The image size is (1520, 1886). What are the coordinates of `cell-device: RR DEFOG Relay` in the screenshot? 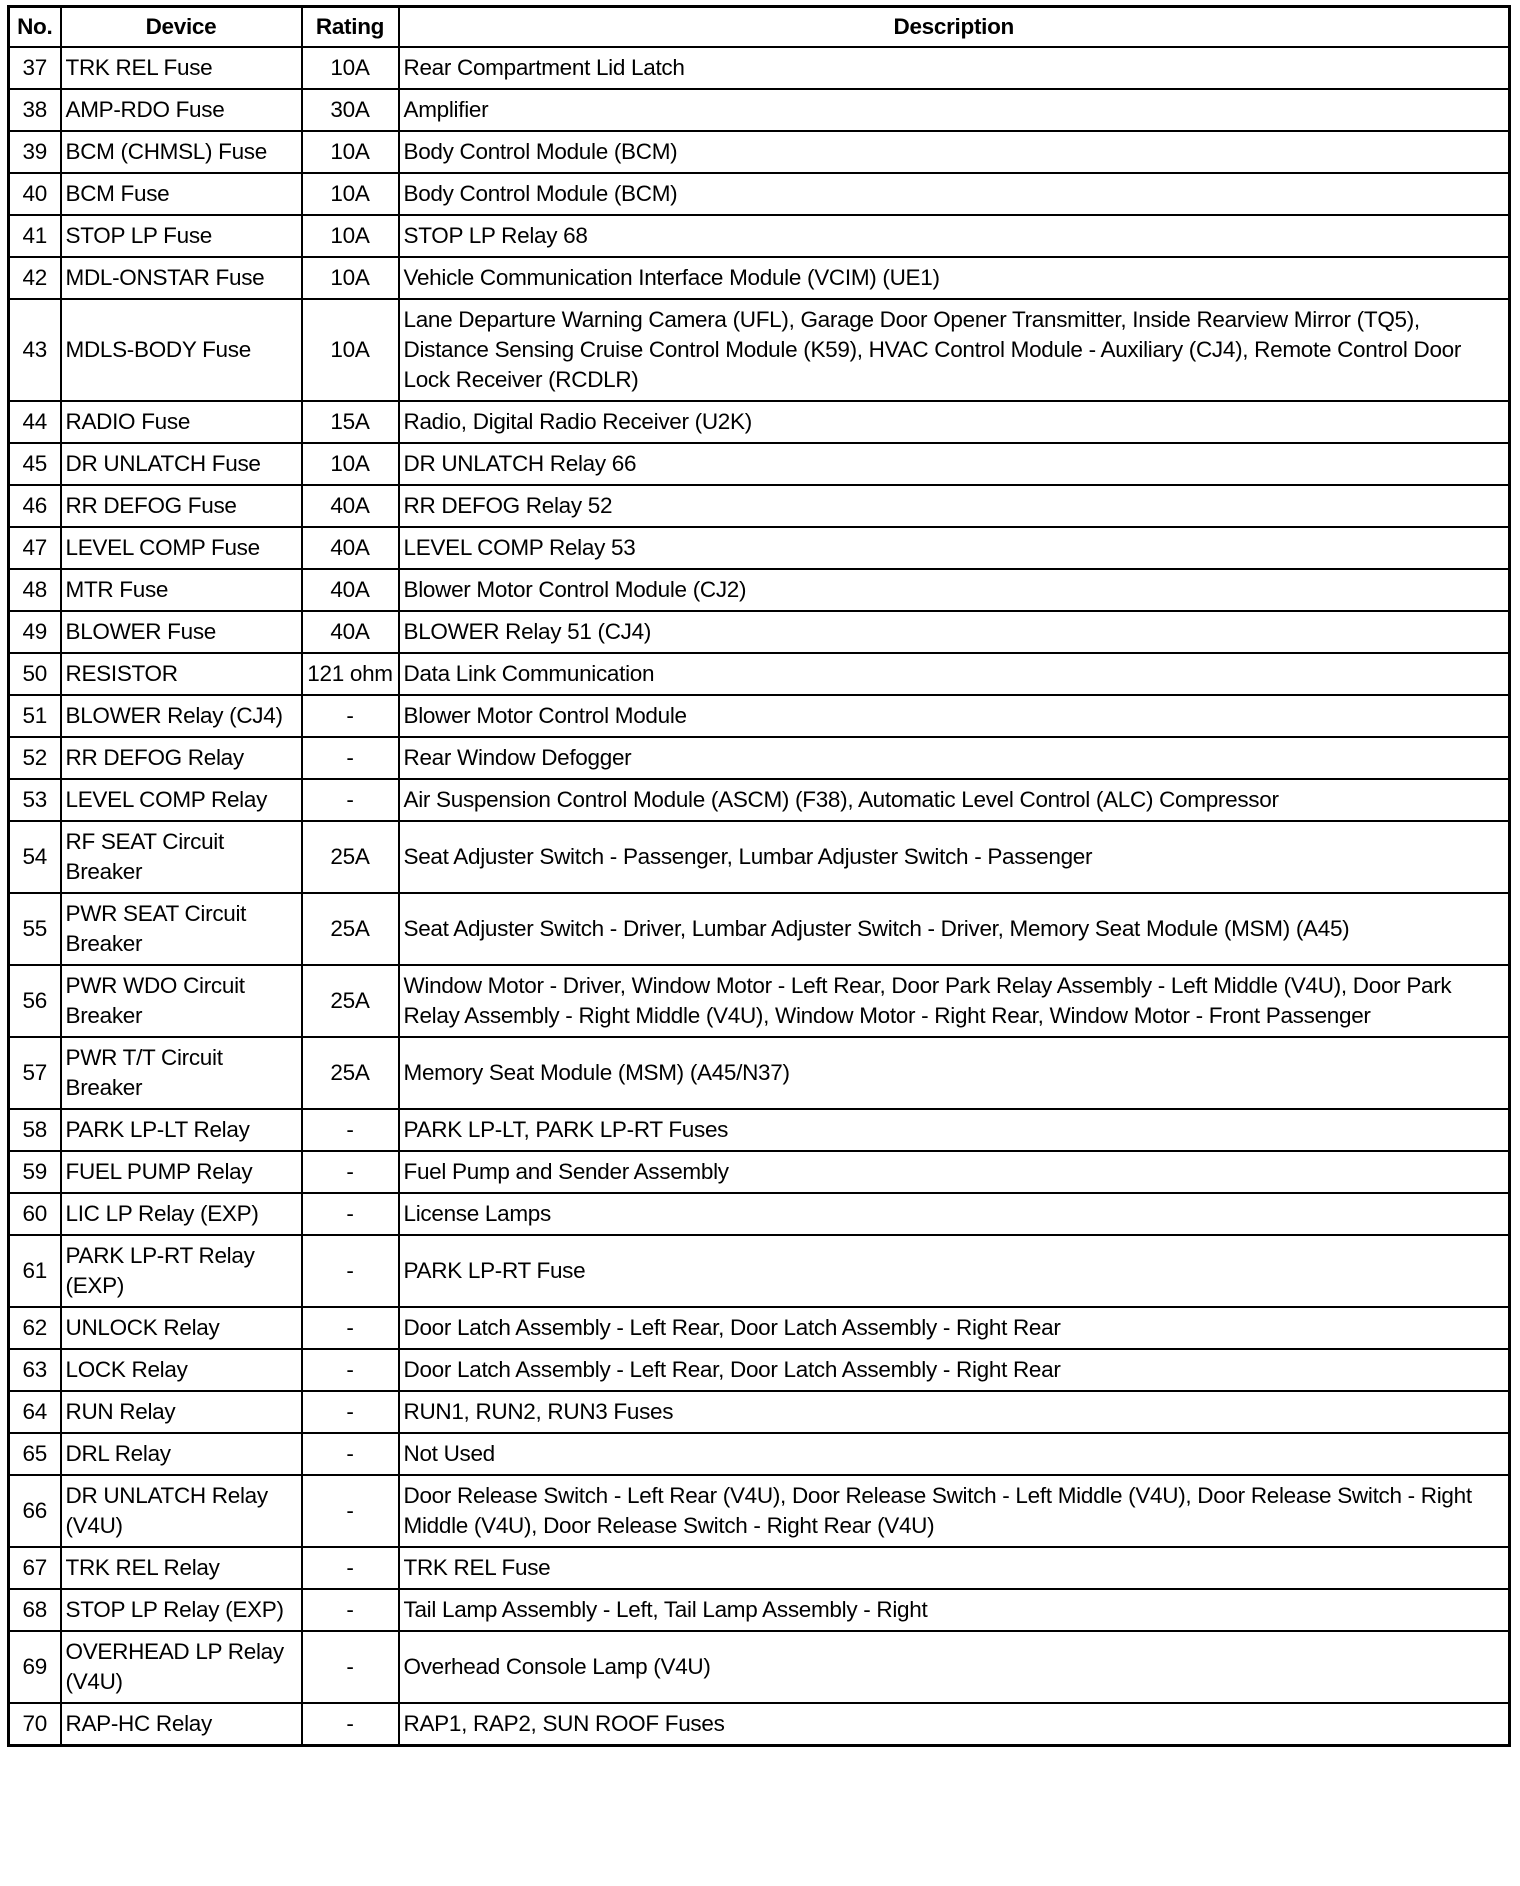 It's located at (181, 758).